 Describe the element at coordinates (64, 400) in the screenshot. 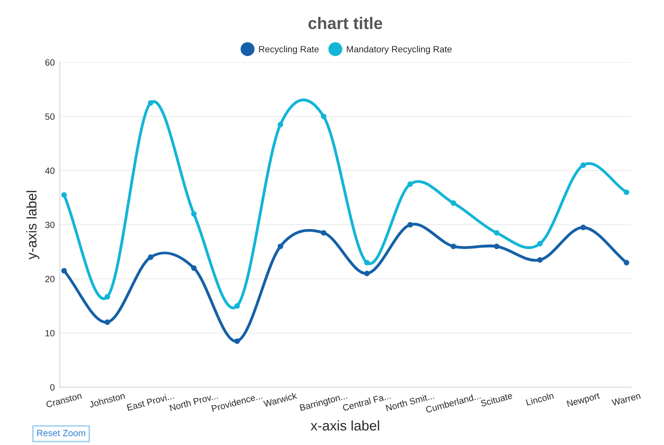

I see `x-tick-label: Cranston` at that location.